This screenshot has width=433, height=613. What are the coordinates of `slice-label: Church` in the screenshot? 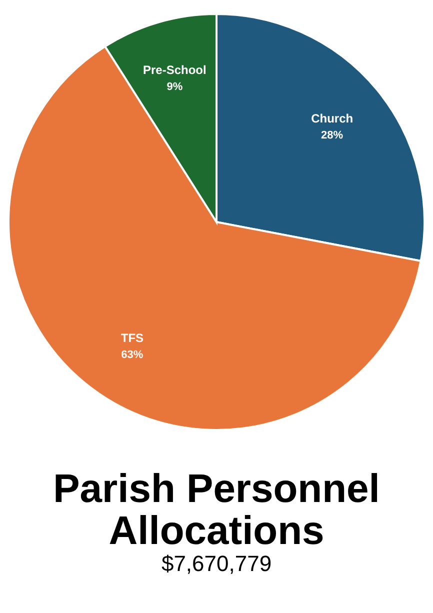 It's located at (332, 118).